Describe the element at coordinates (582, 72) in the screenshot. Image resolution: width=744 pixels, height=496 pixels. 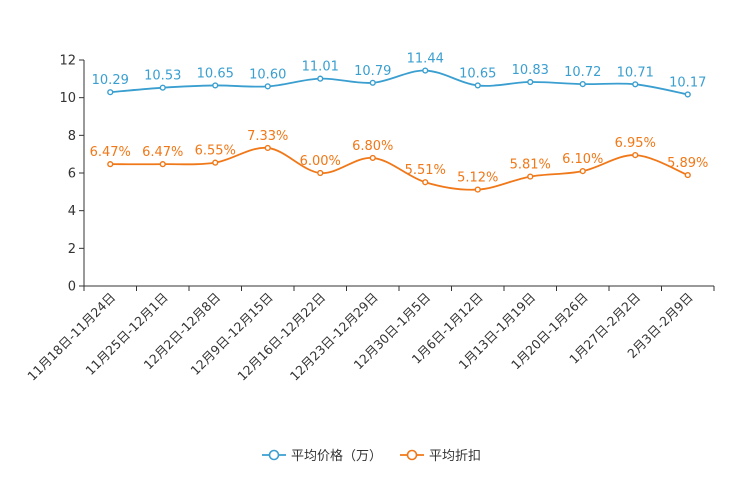
I see `series-0-data-label: 10.72` at that location.